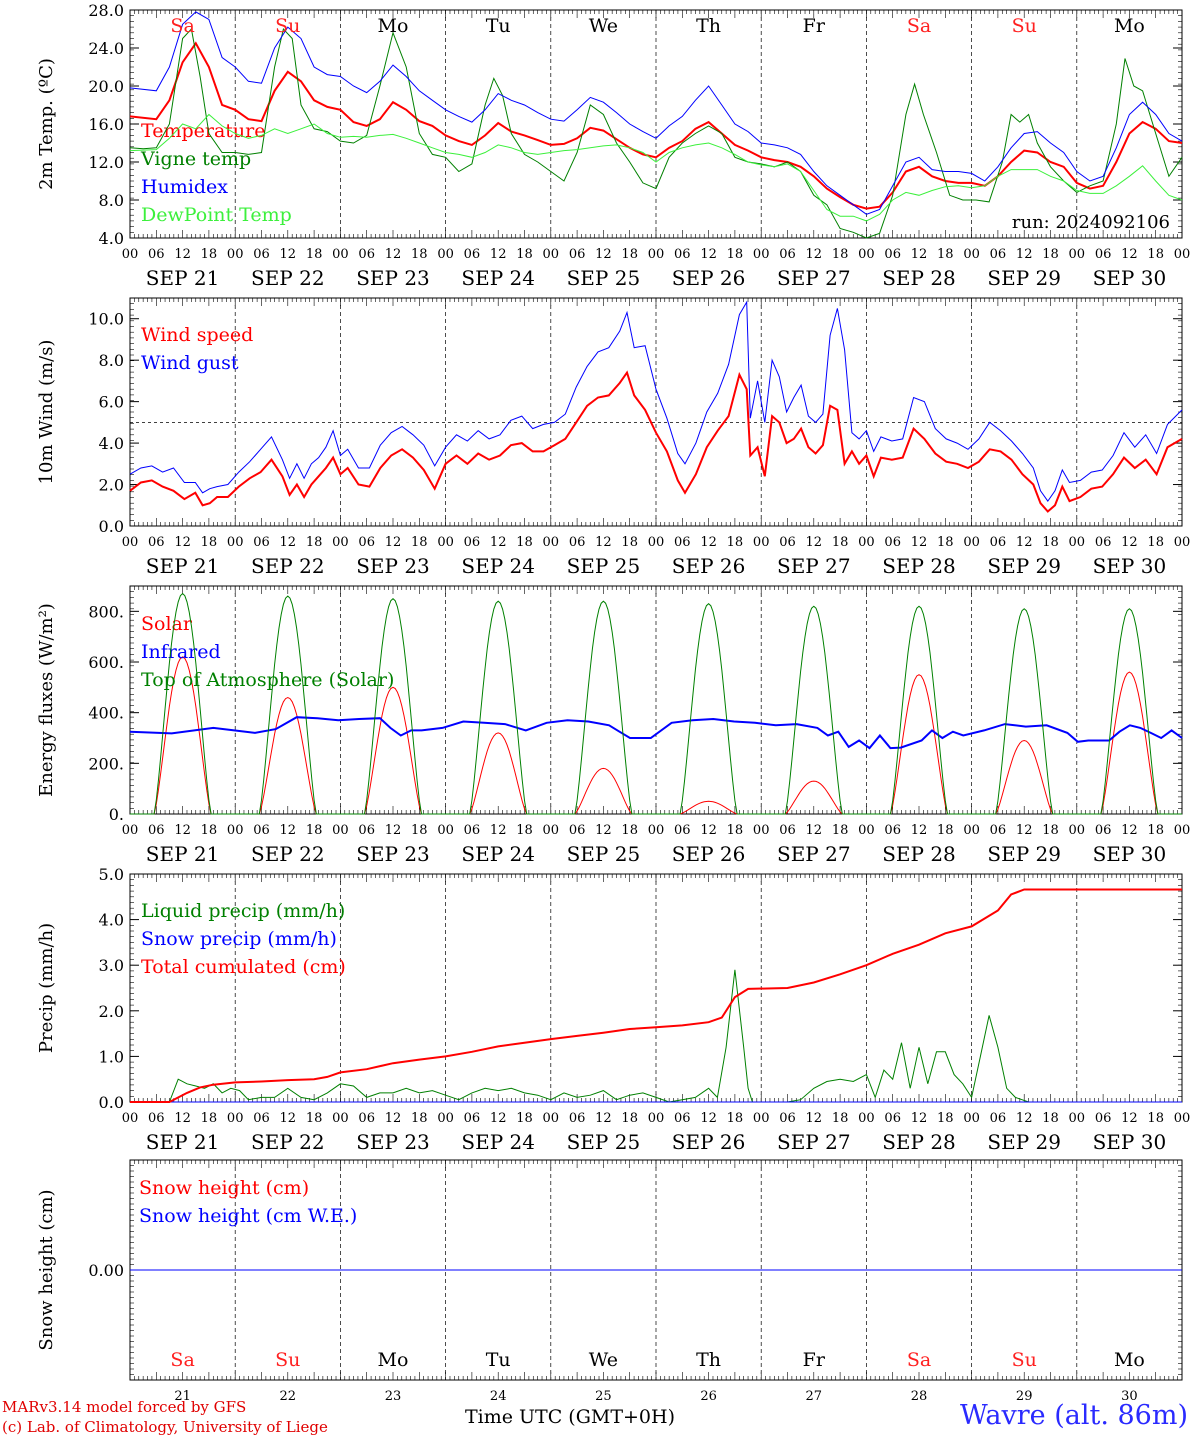 Image resolution: width=1194 pixels, height=1444 pixels. Describe the element at coordinates (116, 814) in the screenshot. I see `y-tick-label: 0.` at that location.